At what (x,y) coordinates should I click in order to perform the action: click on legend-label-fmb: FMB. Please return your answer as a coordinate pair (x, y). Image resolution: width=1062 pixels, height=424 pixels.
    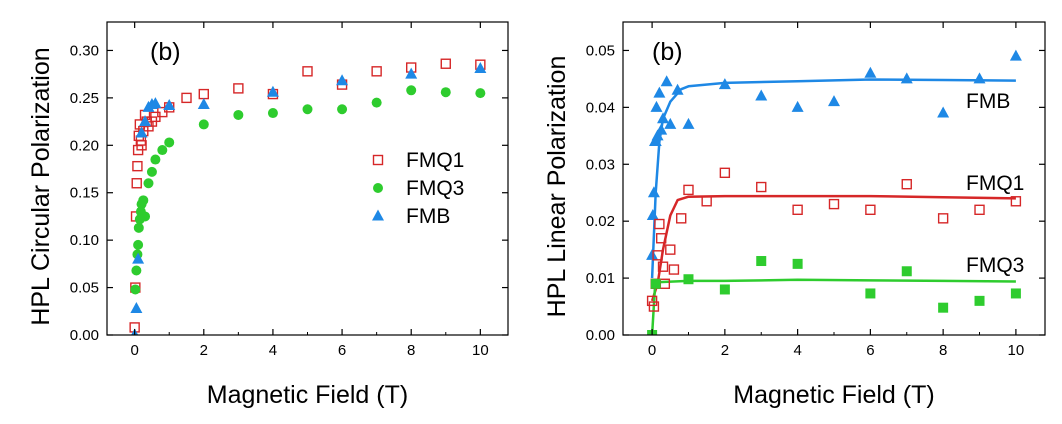
    Looking at the image, I should click on (428, 216).